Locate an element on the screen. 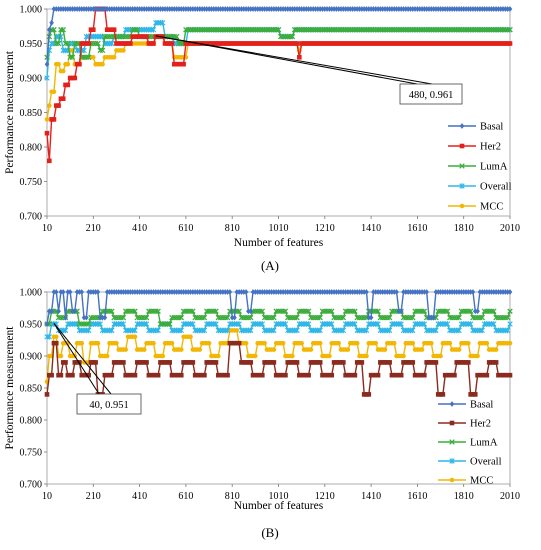 This screenshot has width=541, height=550. legend-label: Basal is located at coordinates (491, 127).